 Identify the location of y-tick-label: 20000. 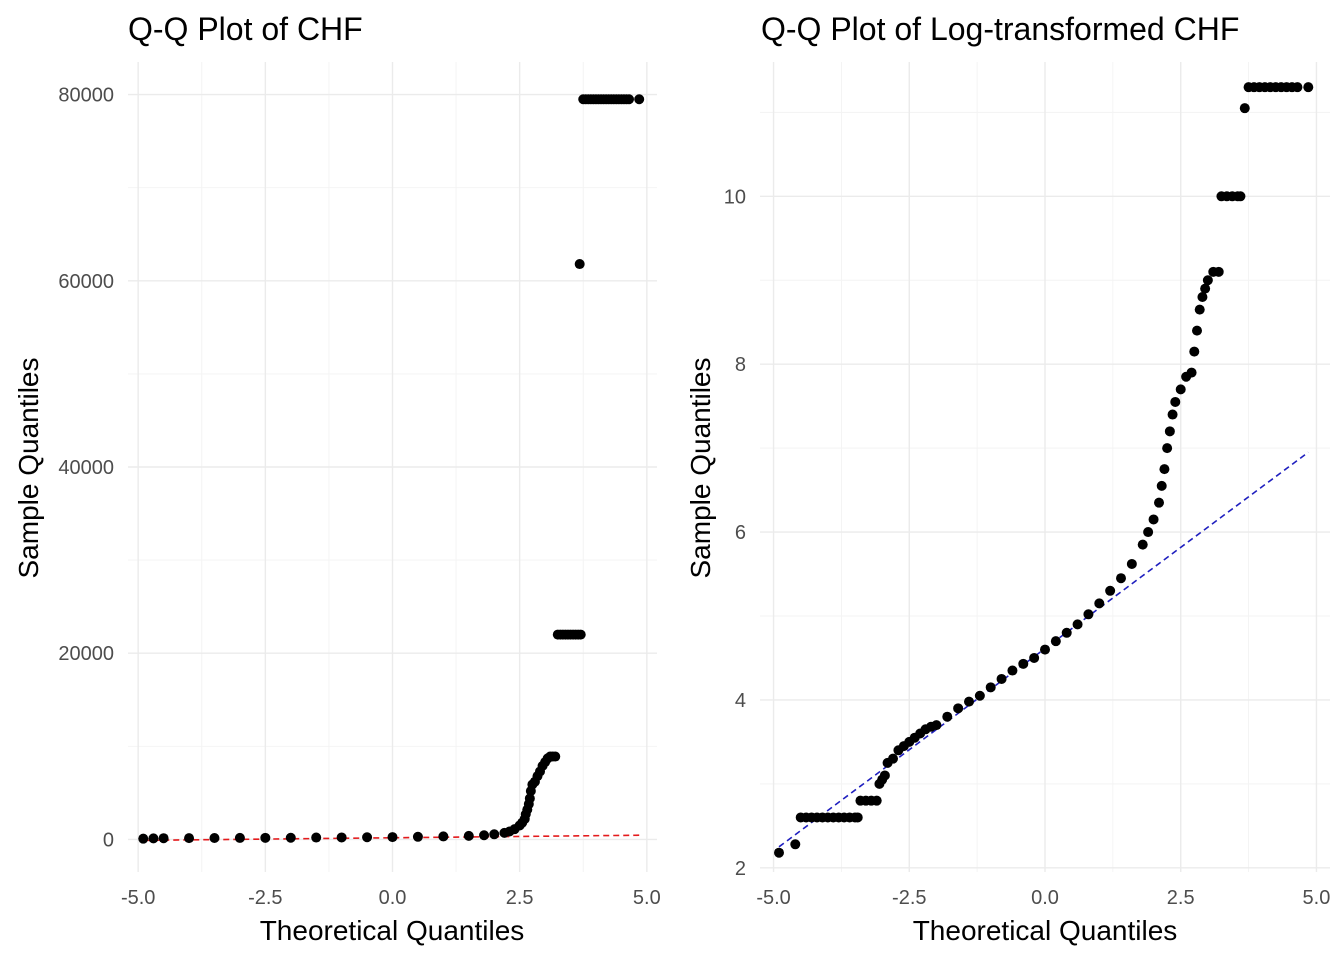
(86, 654).